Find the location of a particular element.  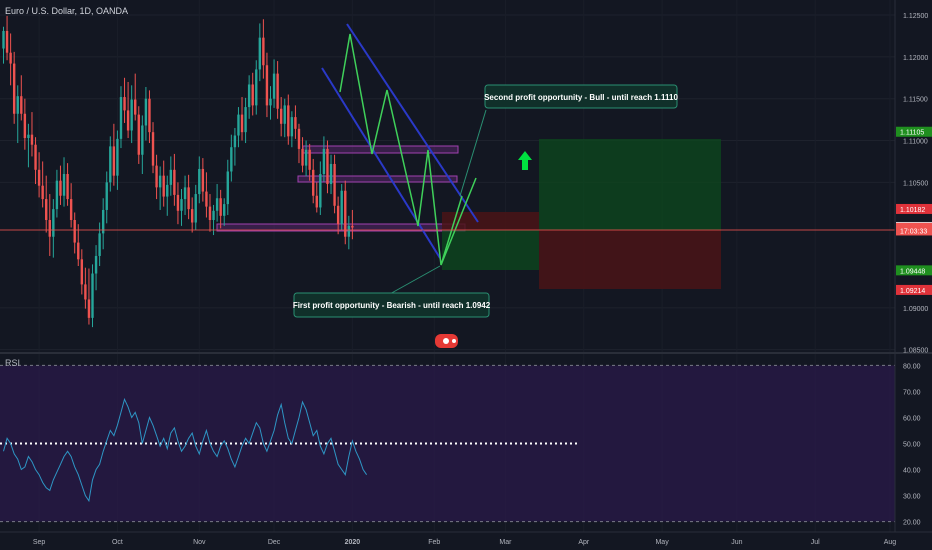

price-badge-label: 1.10182 is located at coordinates (912, 210).